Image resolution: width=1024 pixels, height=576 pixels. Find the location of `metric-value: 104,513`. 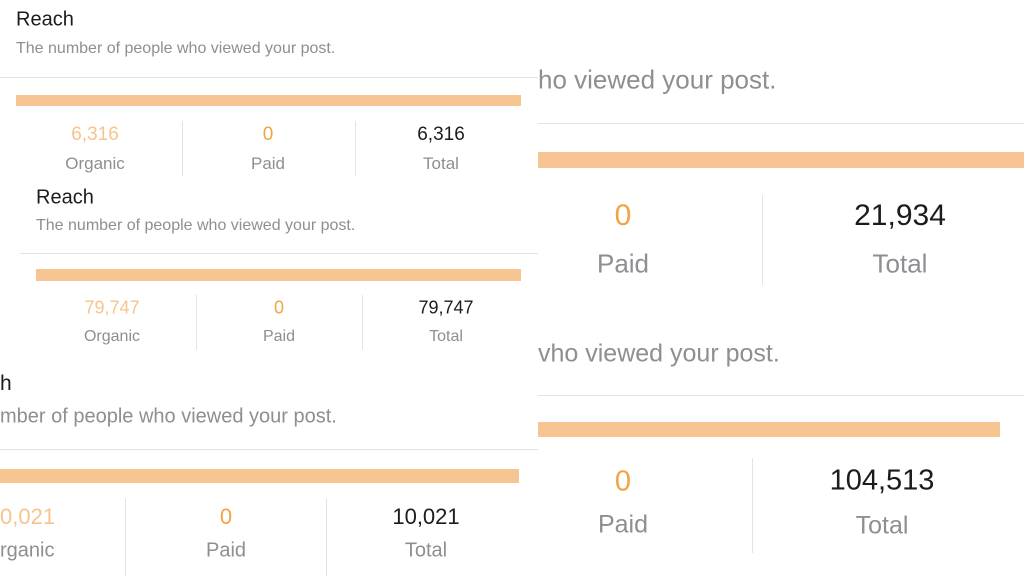

metric-value: 104,513 is located at coordinates (882, 480).